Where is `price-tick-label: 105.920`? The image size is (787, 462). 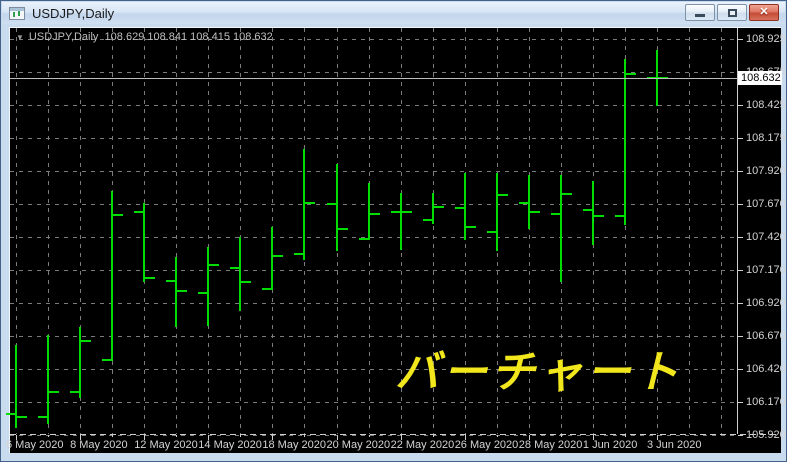
price-tick-label: 105.920 is located at coordinates (766, 435).